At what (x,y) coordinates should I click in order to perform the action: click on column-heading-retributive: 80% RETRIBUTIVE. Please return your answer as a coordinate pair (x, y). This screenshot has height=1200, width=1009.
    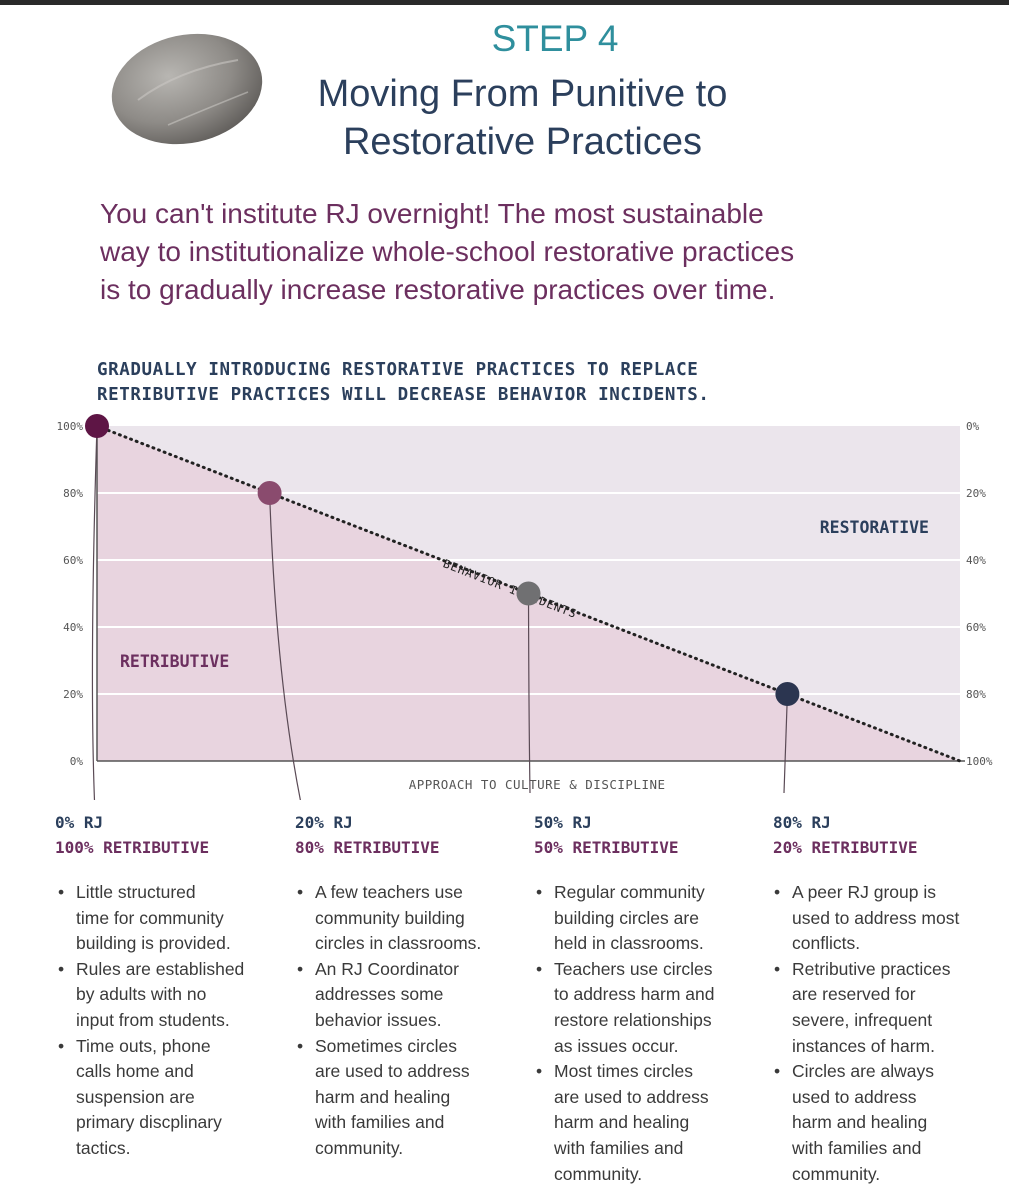
    Looking at the image, I should click on (367, 847).